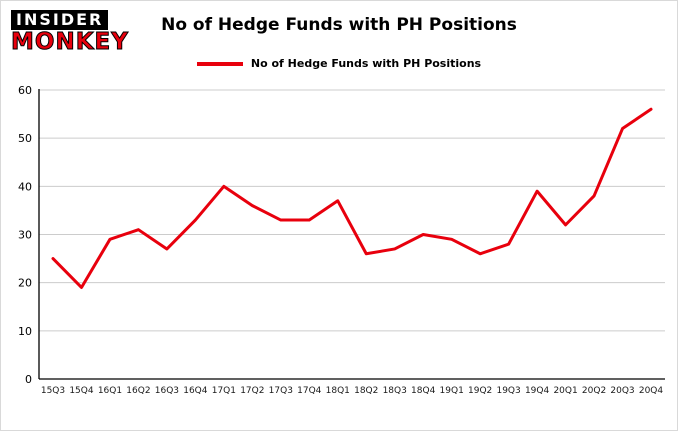  Describe the element at coordinates (395, 391) in the screenshot. I see `x-tick-label: 18Q3` at that location.